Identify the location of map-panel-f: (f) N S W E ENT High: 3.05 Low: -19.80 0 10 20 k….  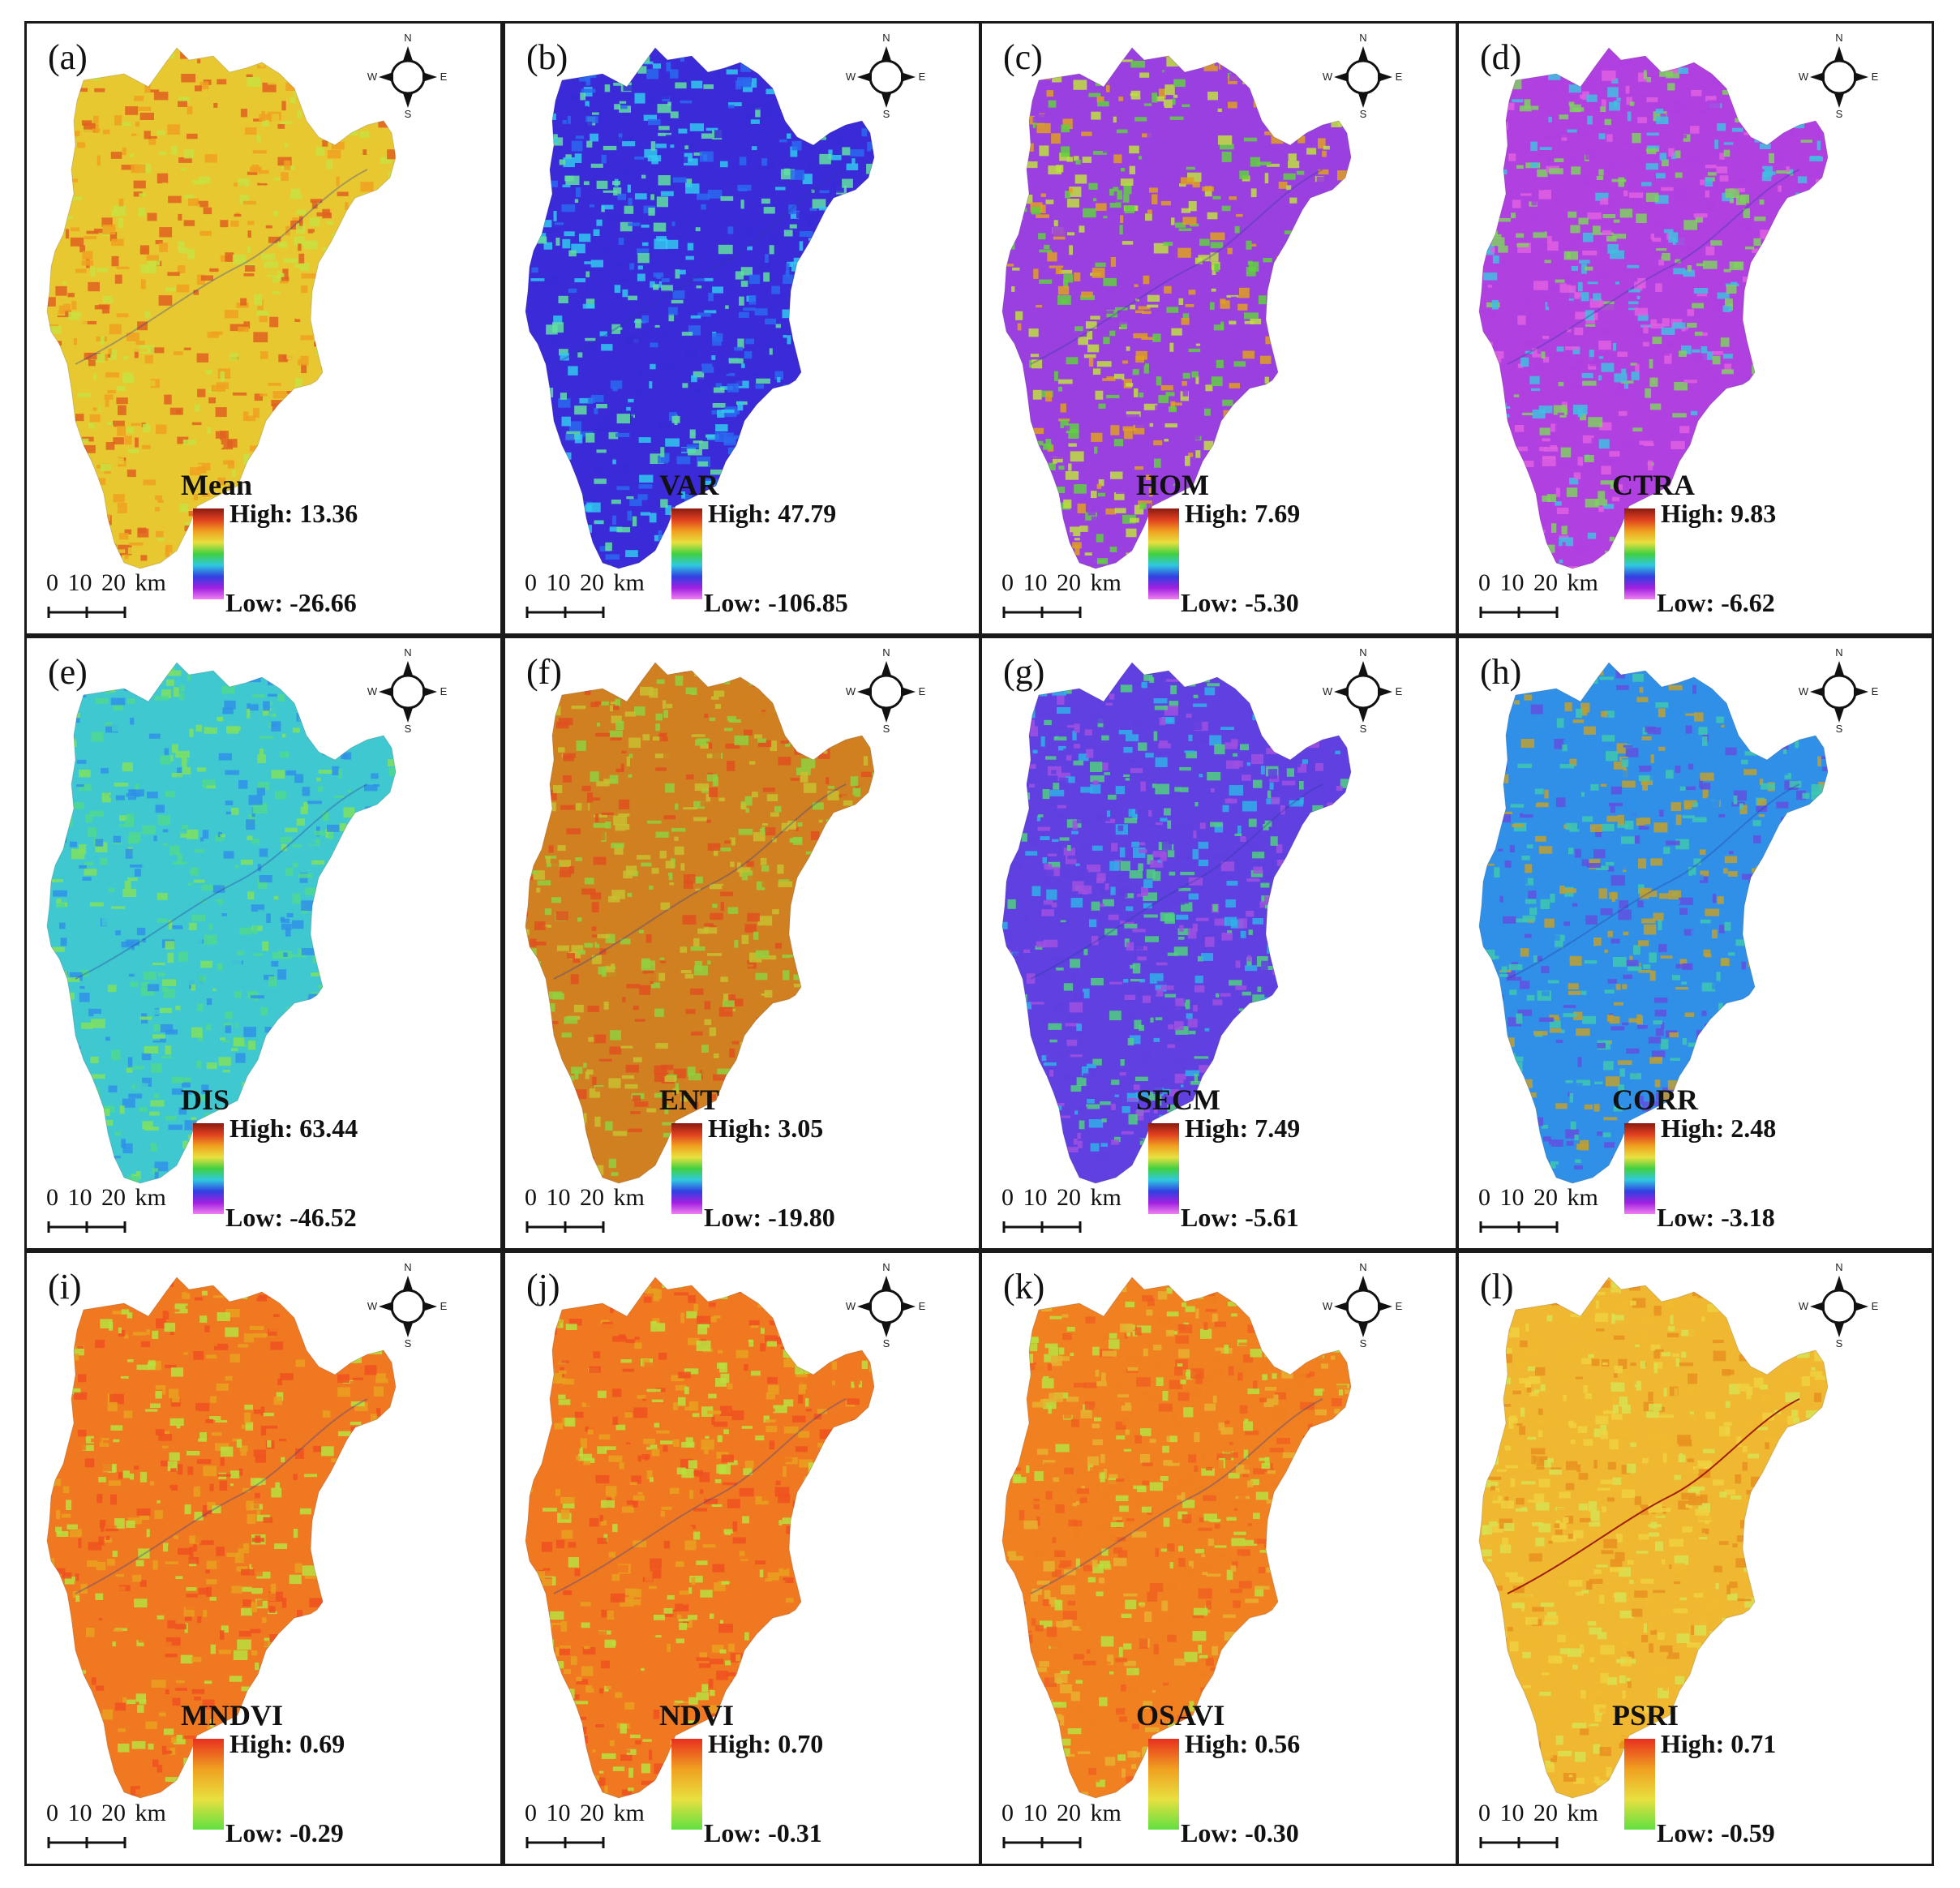
(742, 944).